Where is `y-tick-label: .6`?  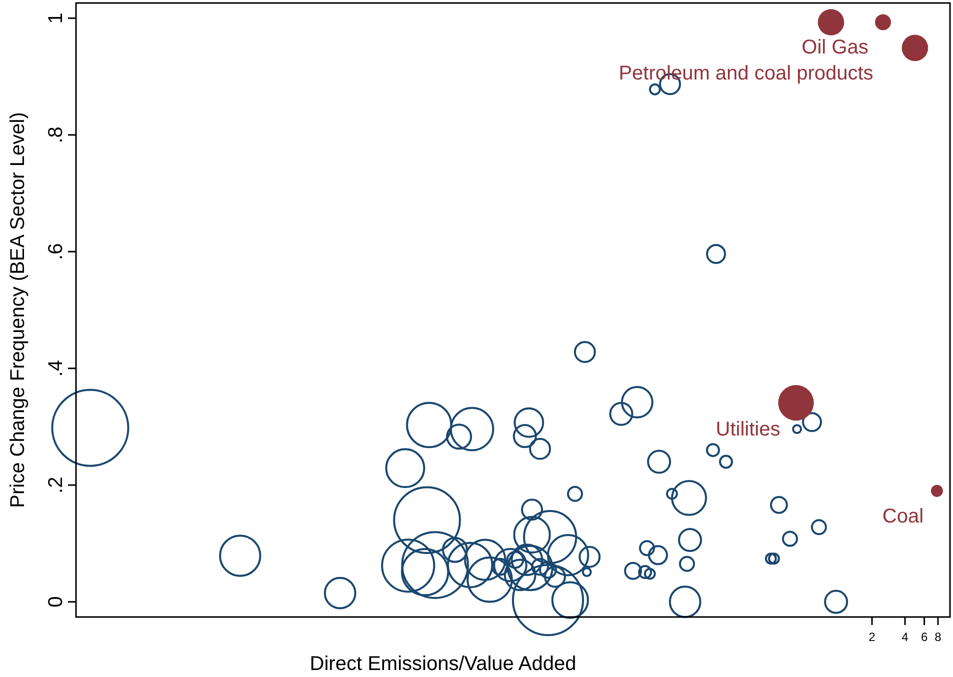
y-tick-label: .6 is located at coordinates (56, 251).